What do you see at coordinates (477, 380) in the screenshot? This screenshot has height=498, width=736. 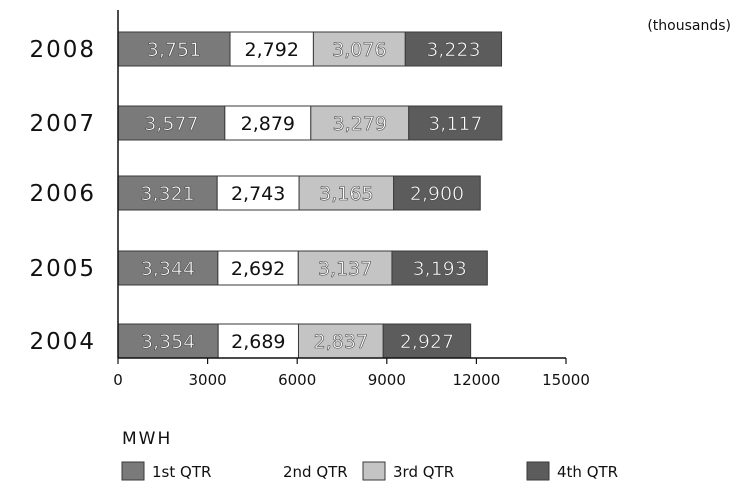 I see `x-tick-label-12000: 12000` at bounding box center [477, 380].